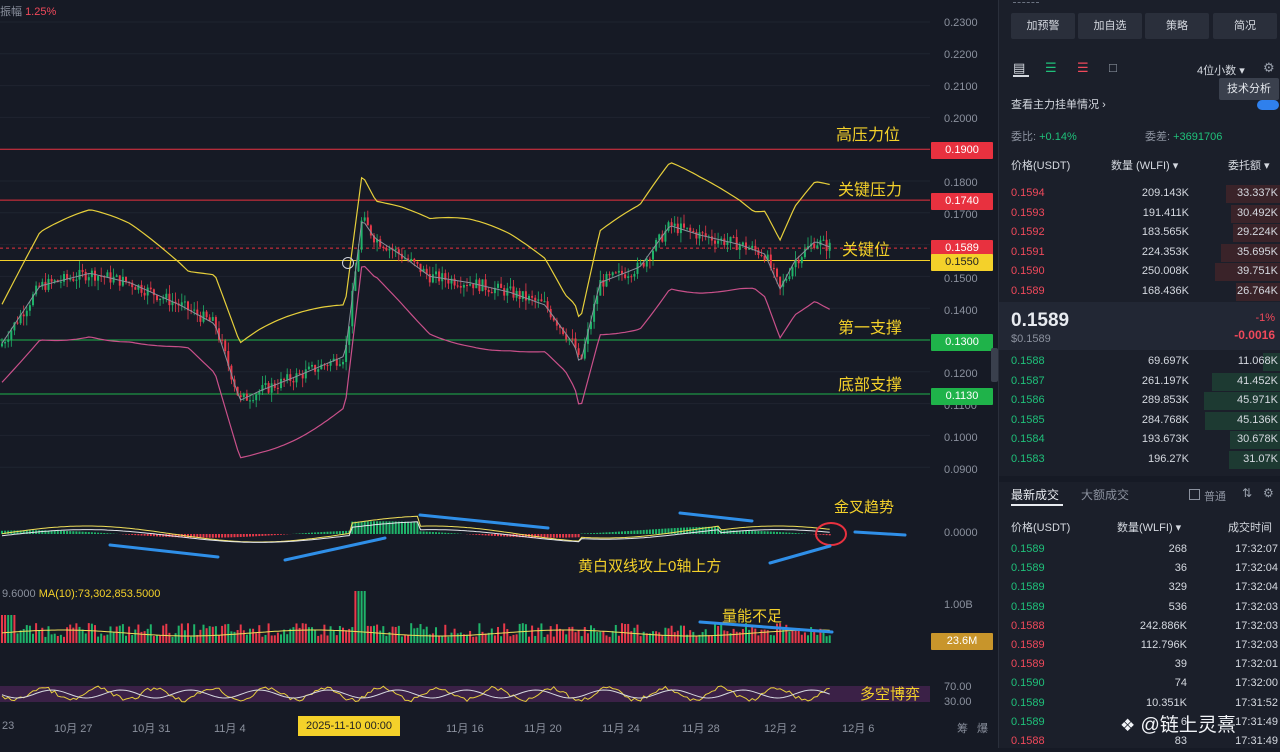  I want to click on book-price: 0.1592, so click(1028, 232).